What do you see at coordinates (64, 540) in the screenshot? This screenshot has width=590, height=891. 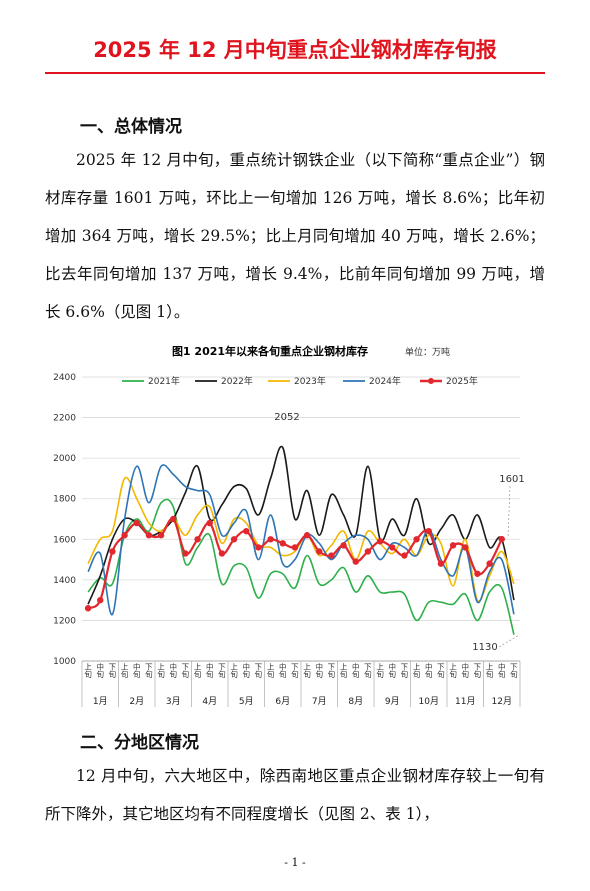 I see `y-tick-label: 1600` at bounding box center [64, 540].